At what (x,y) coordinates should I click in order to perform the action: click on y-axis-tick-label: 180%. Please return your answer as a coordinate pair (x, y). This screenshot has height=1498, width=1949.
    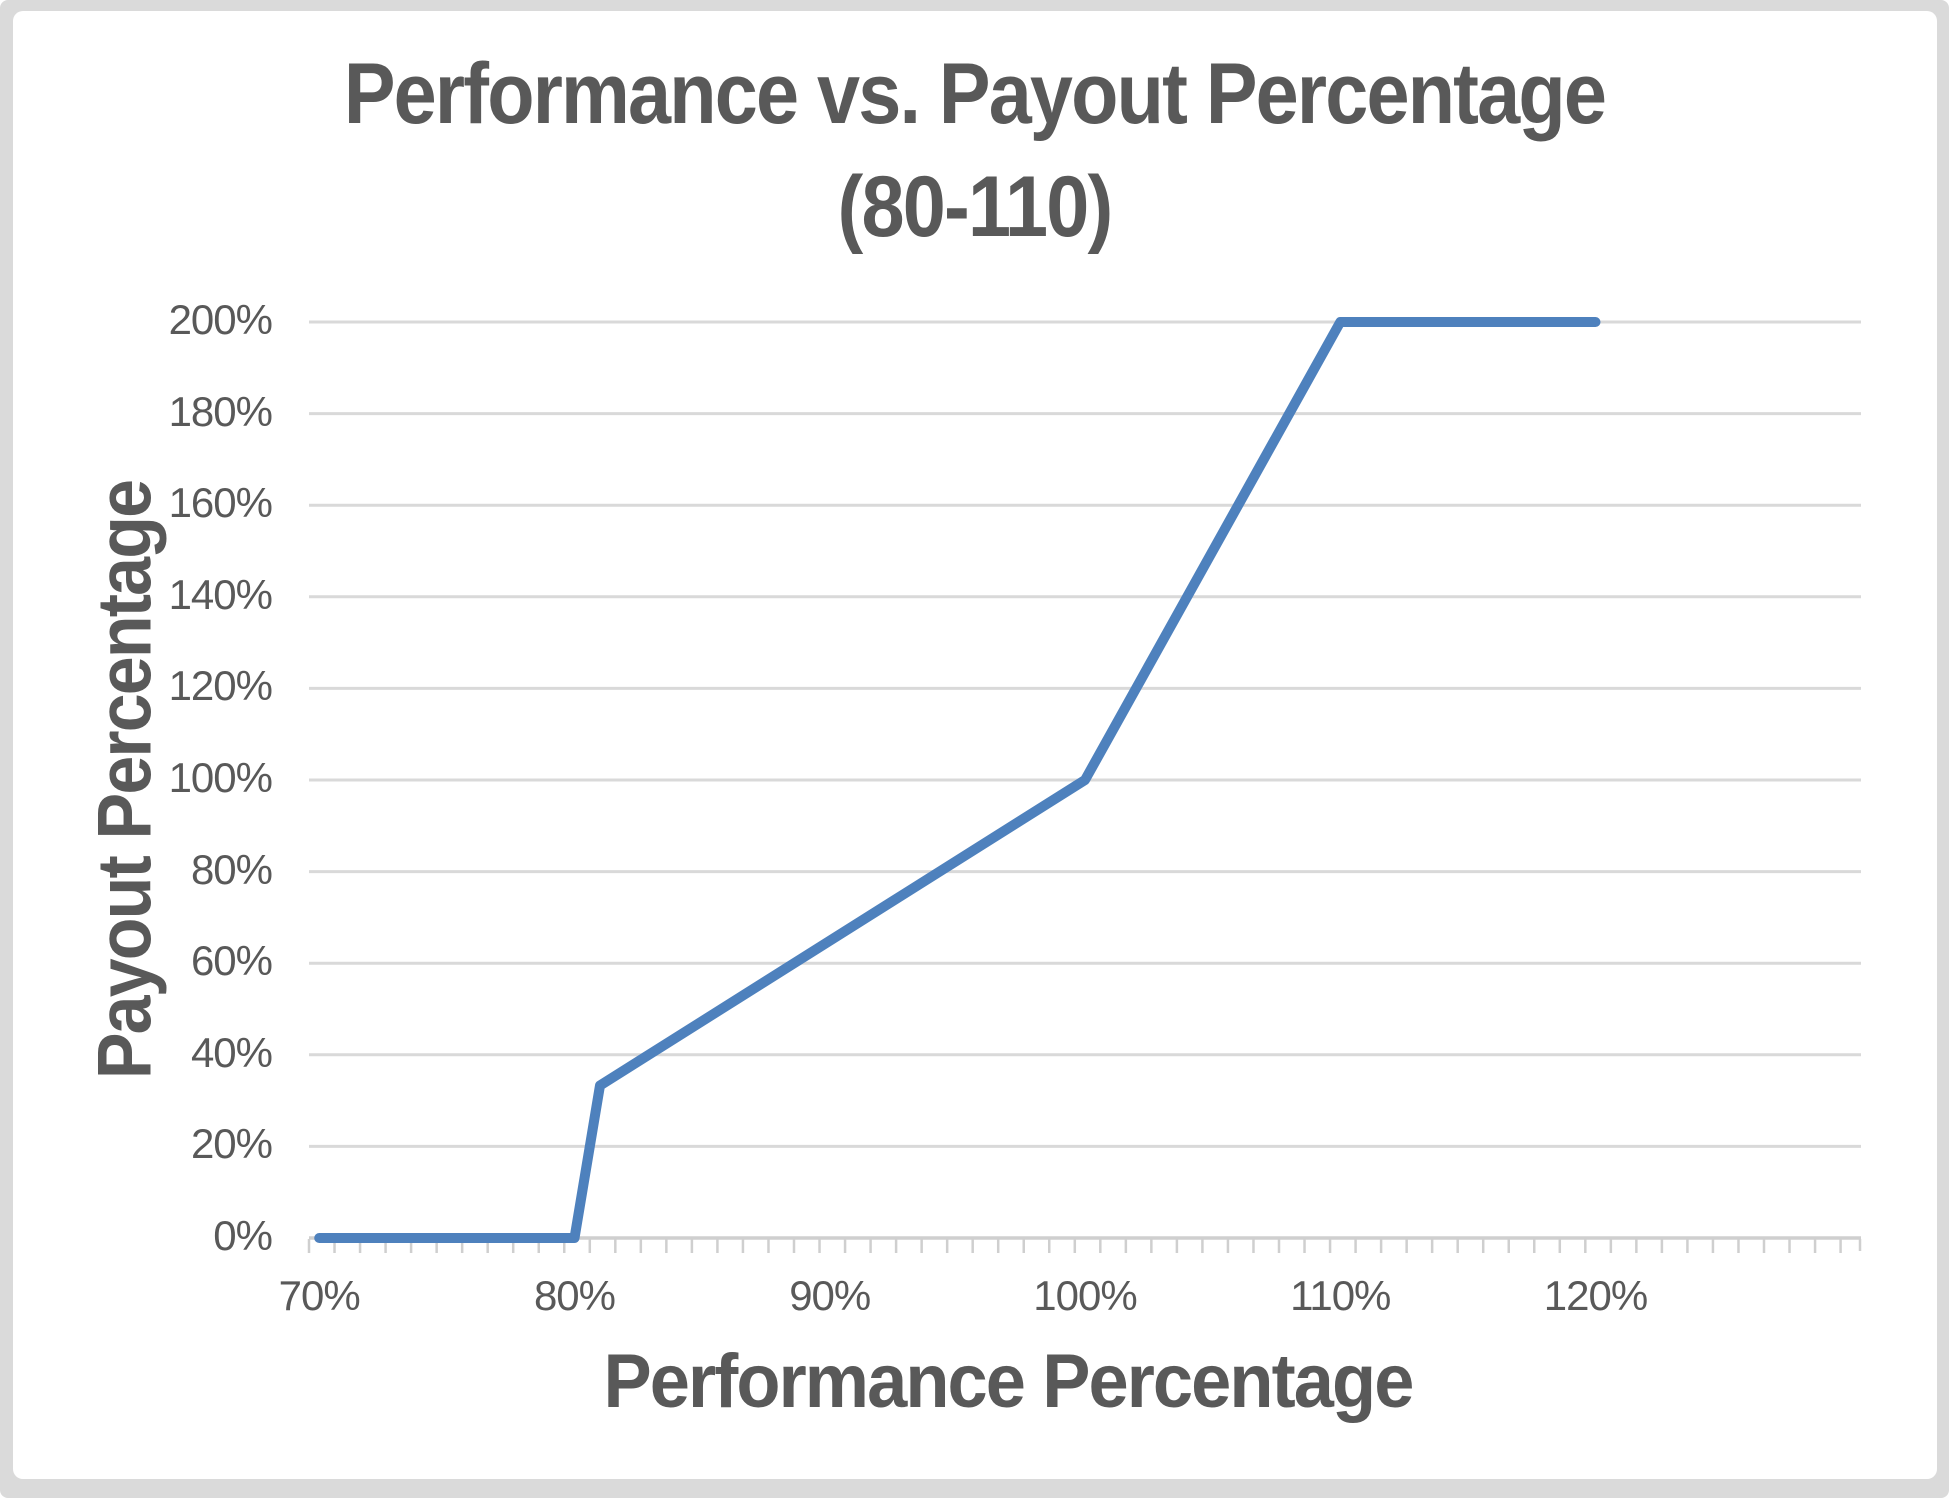
    Looking at the image, I should click on (220, 411).